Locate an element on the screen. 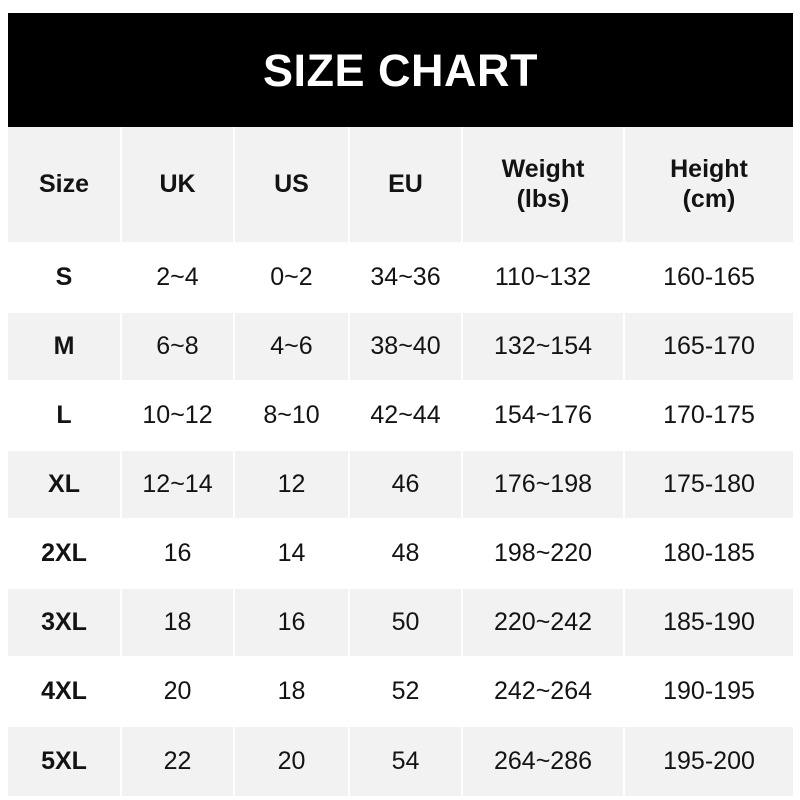 The image size is (800, 800). cell-us: 0~2 is located at coordinates (292, 278).